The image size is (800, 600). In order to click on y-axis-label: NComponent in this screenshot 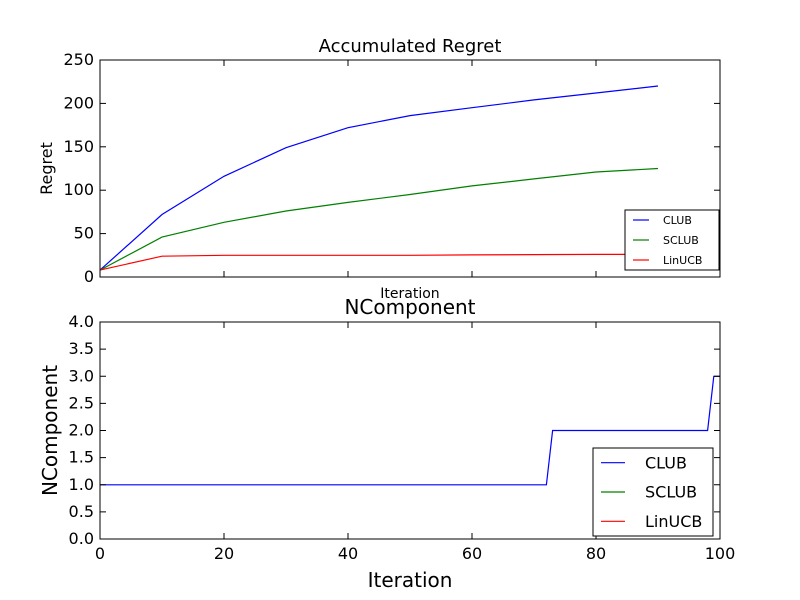, I will do `click(50, 430)`.